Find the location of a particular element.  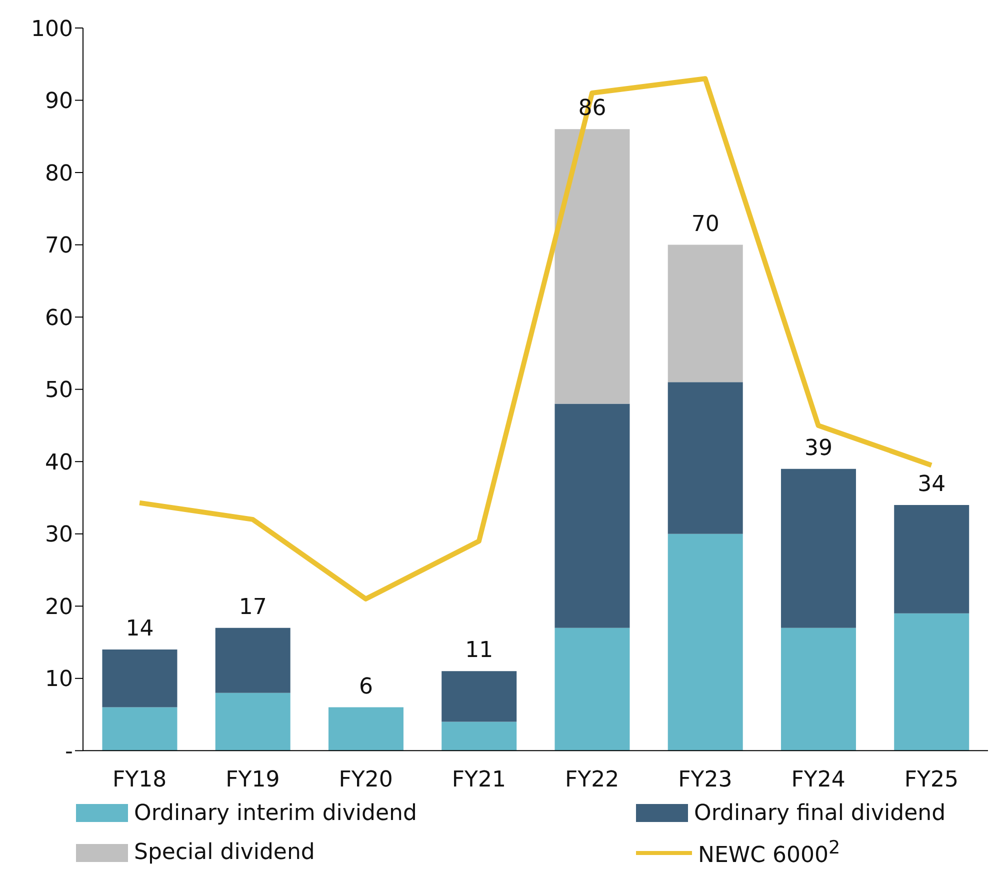

y-tick-label: 90 is located at coordinates (59, 101).